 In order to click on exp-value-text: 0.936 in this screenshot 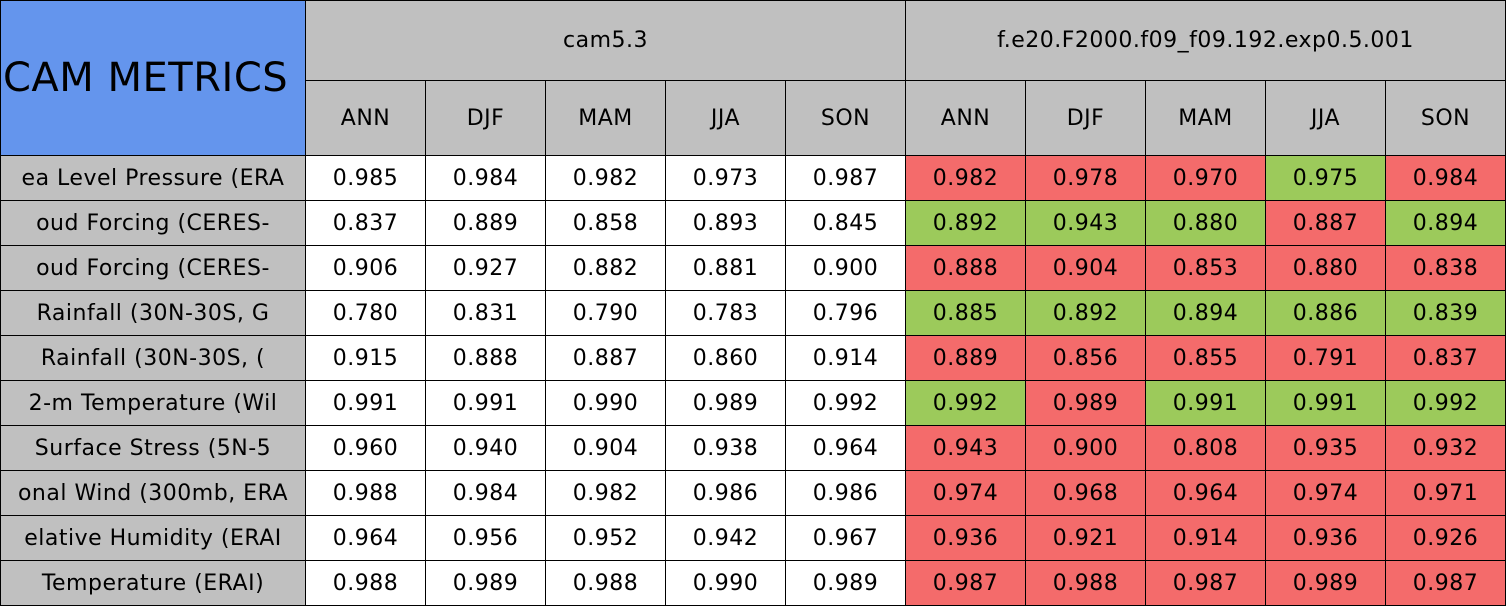, I will do `click(1325, 538)`.